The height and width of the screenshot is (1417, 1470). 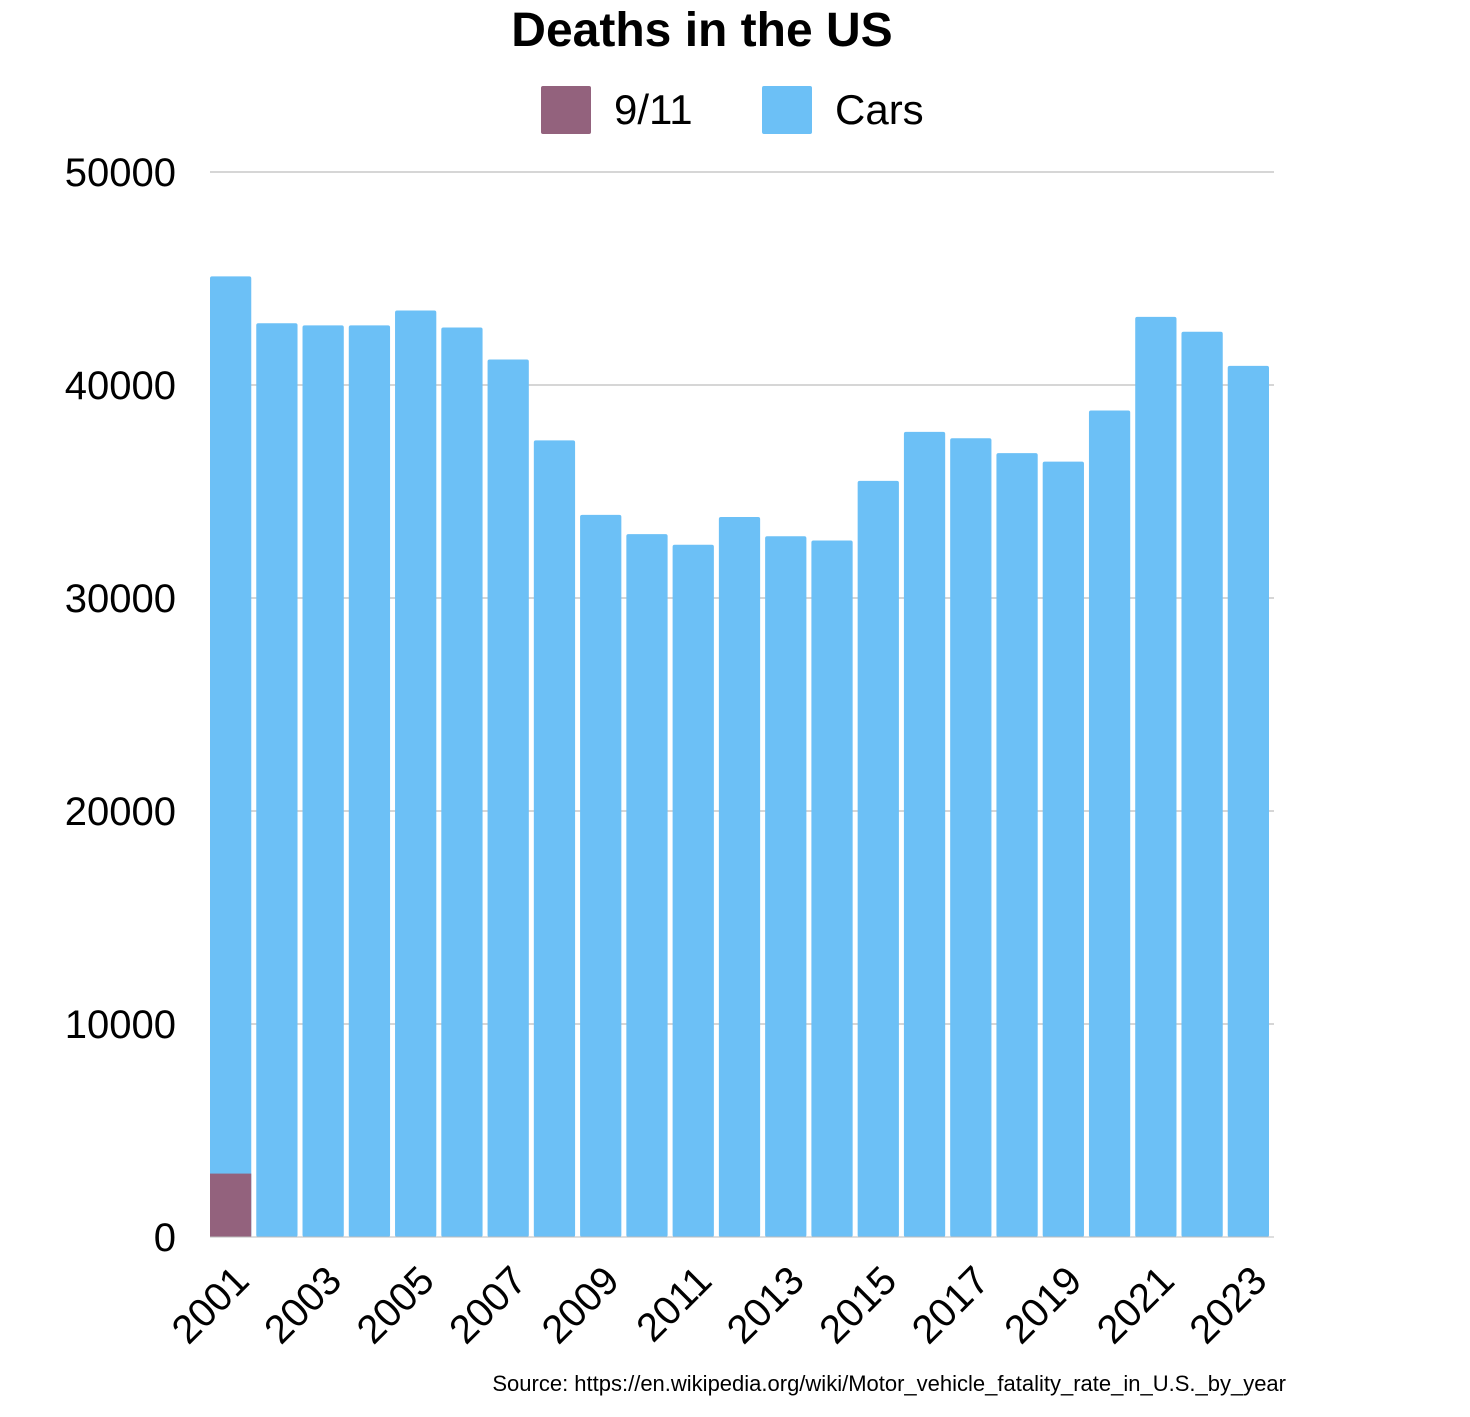 I want to click on y-tick-label-40000: 40000, so click(x=120, y=386).